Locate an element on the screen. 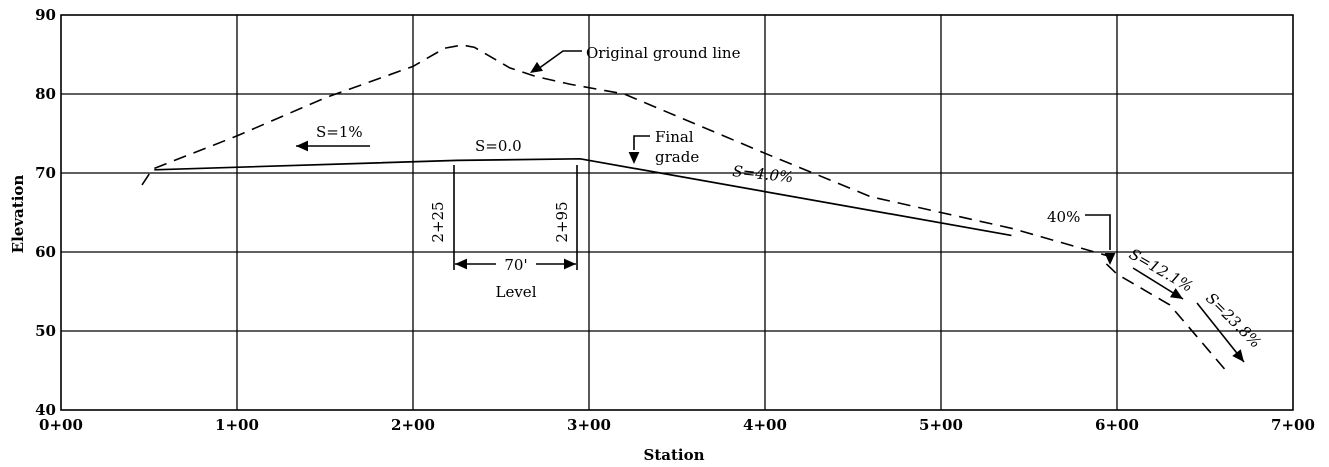 This screenshot has width=1329, height=467. slope-2-arrow-shaft is located at coordinates (1220, 332).